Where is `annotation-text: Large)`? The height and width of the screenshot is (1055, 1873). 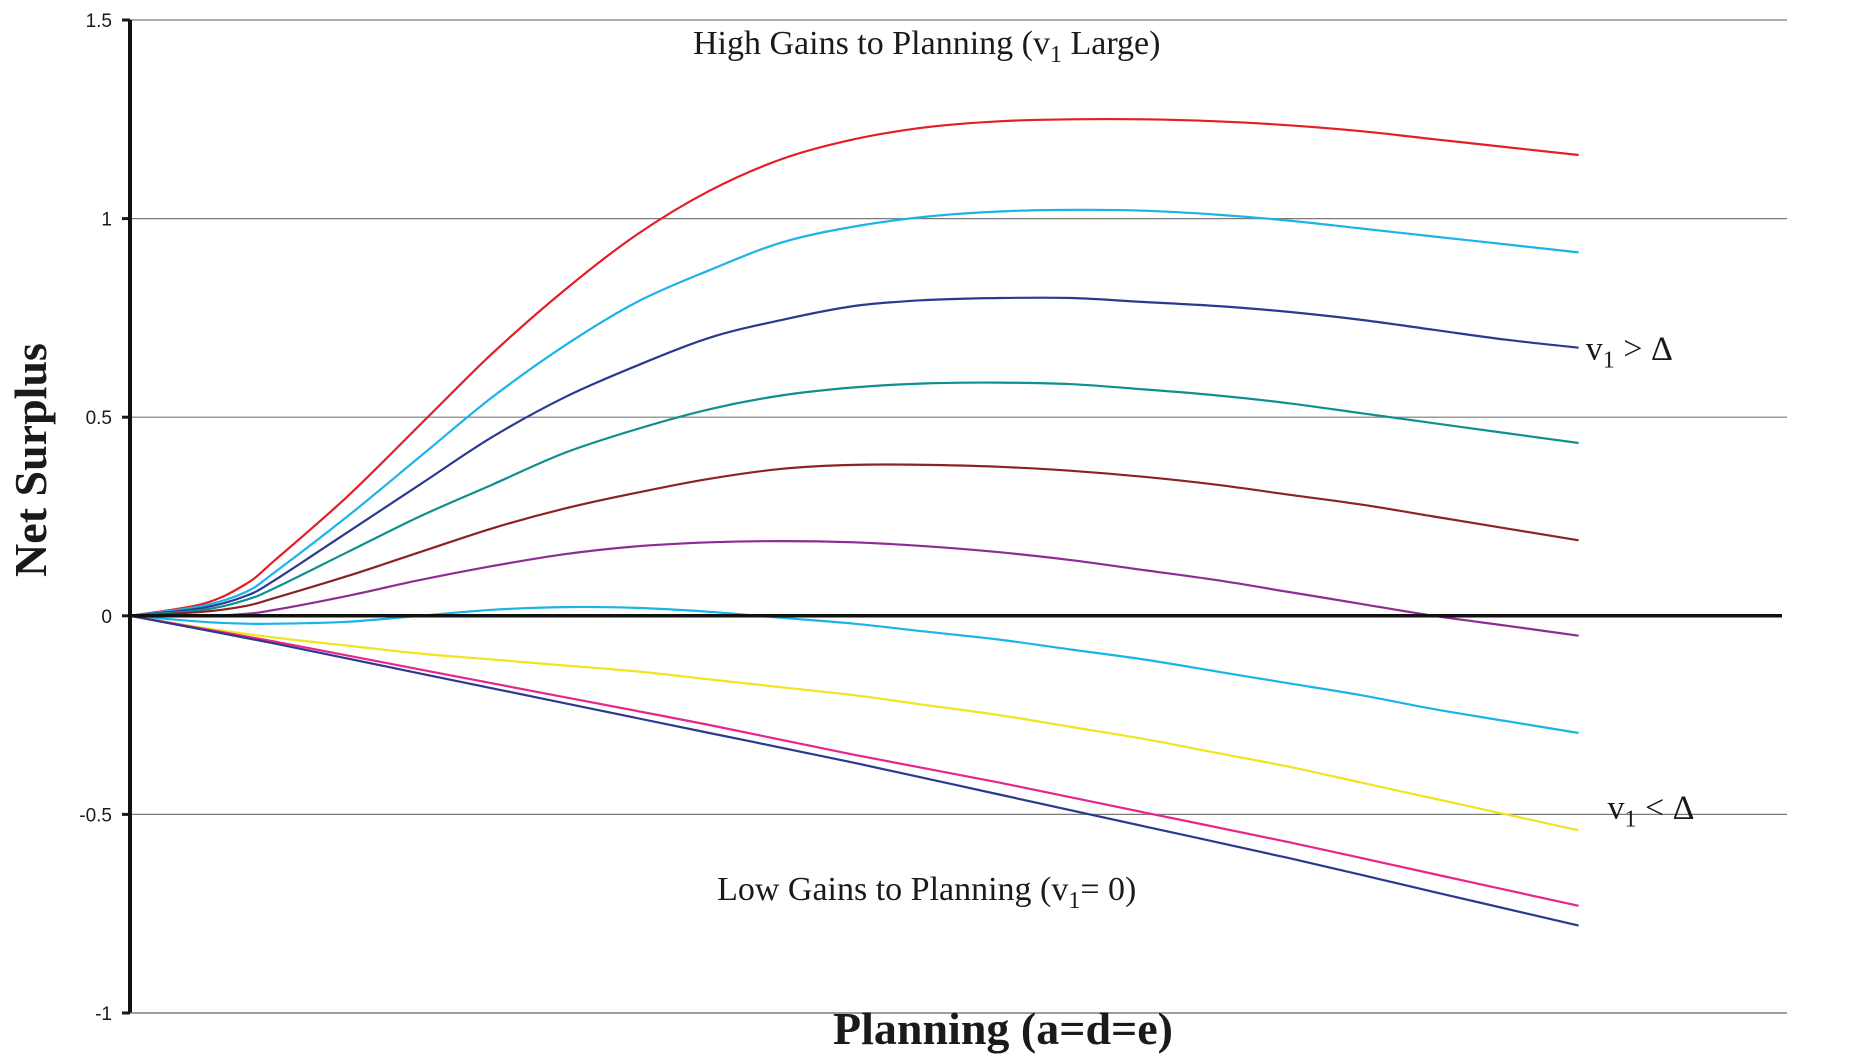 annotation-text: Large) is located at coordinates (1111, 43).